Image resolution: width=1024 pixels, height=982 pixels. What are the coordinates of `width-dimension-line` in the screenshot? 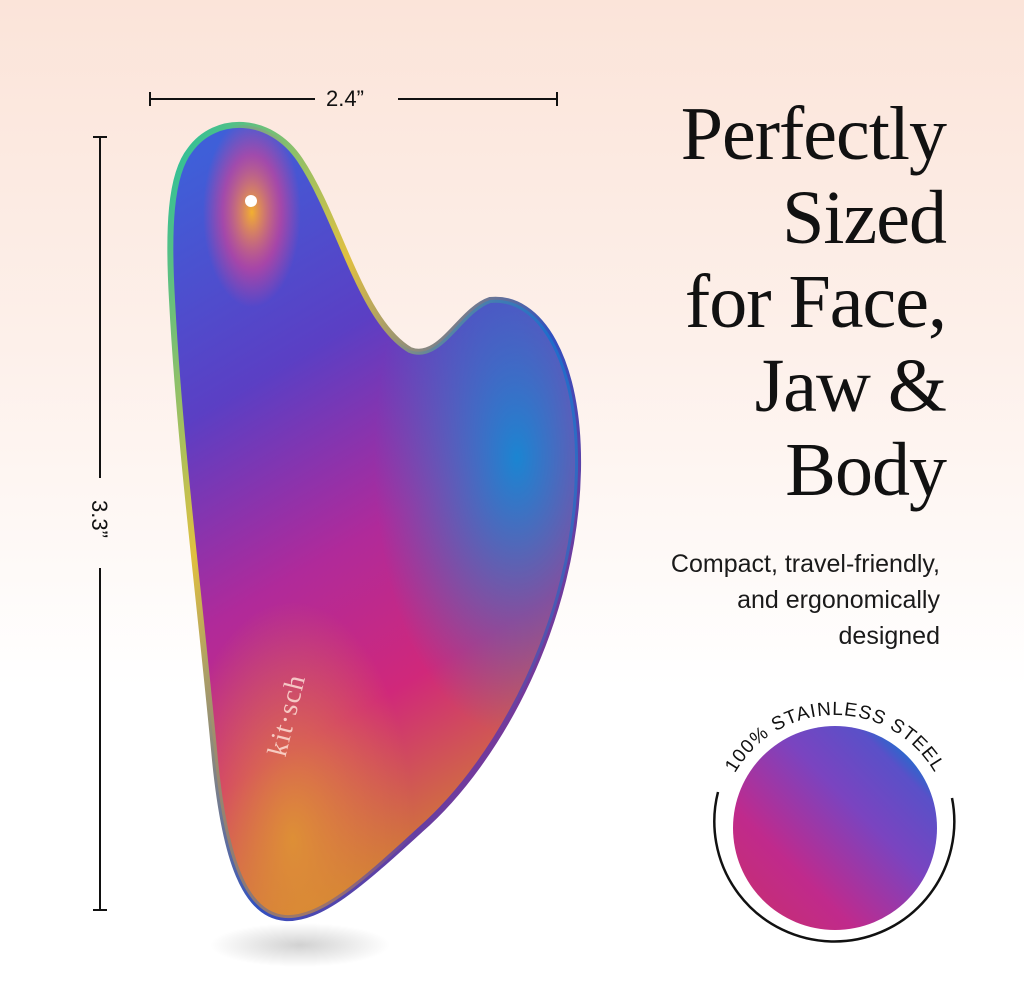 It's located at (353, 99).